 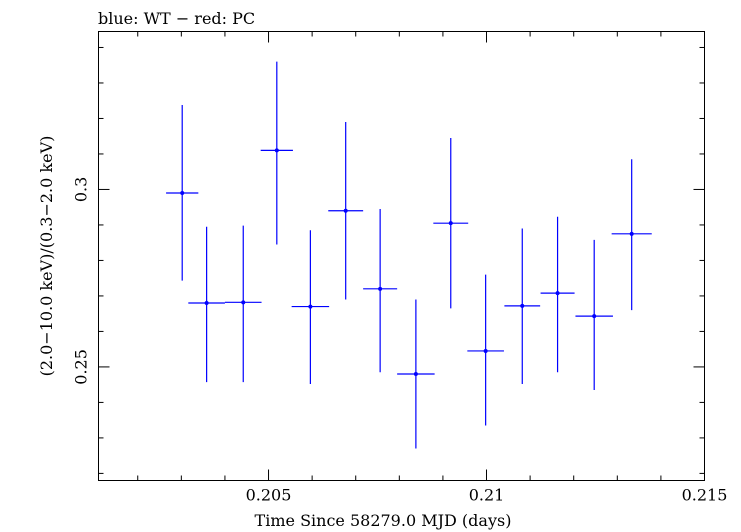 I want to click on y-axis-label: (2.0−10.0 keV)/(0.3−2.0 keV), so click(x=46, y=256).